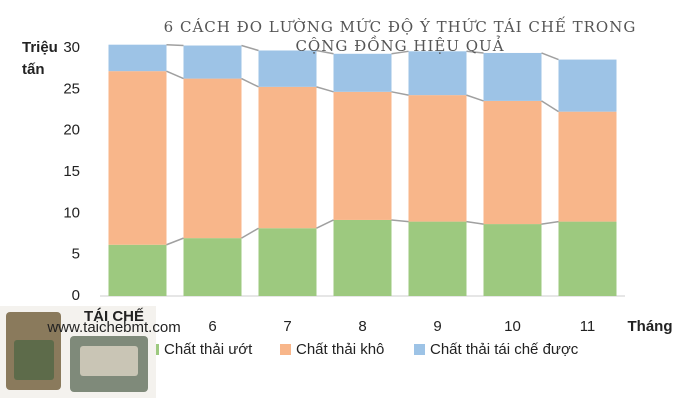 The image size is (680, 400). I want to click on y-tick-label: 20, so click(71, 130).